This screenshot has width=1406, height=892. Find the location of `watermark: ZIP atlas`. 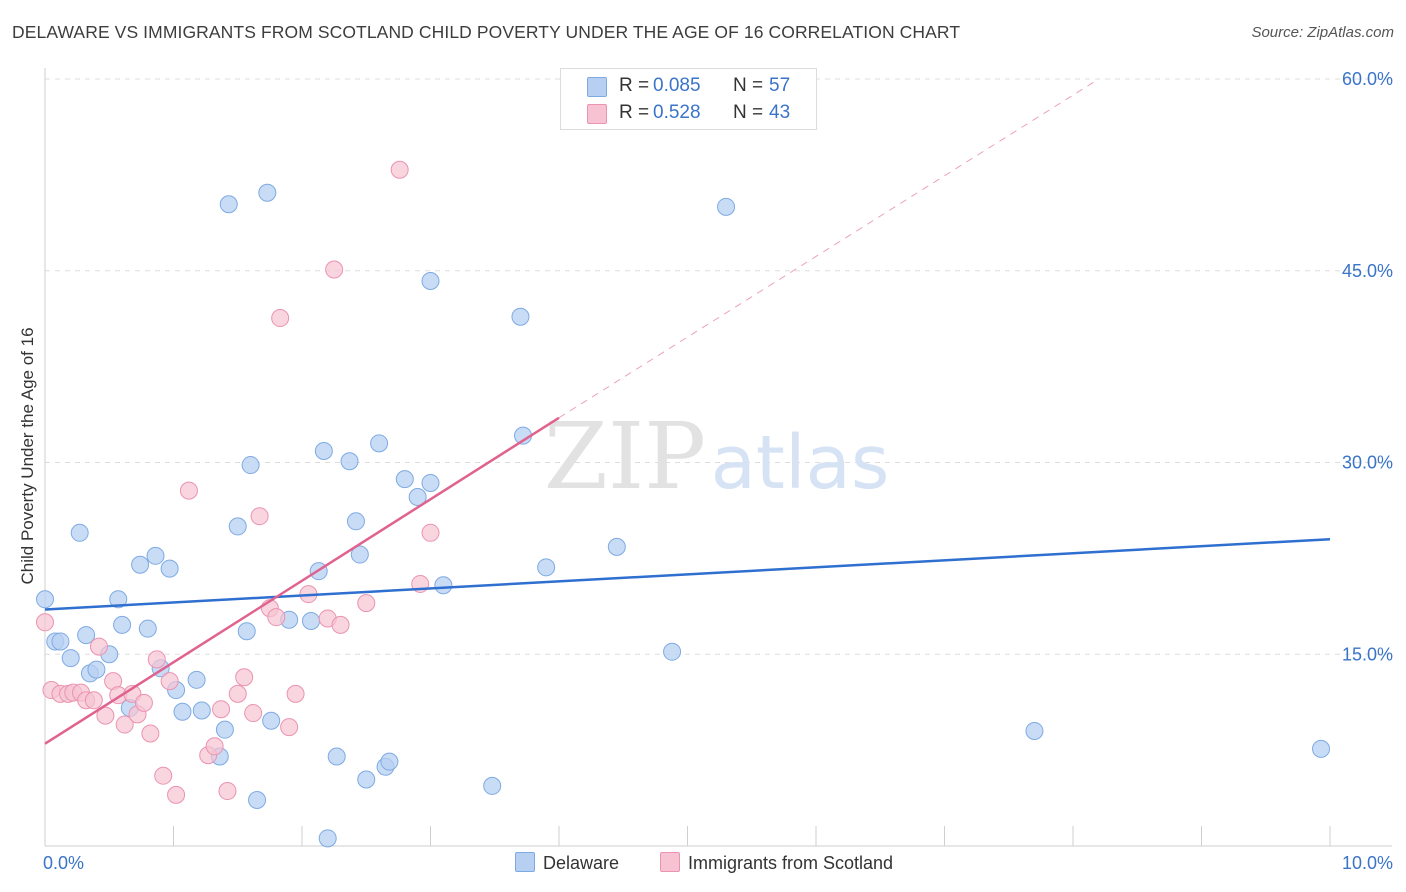

watermark: ZIP atlas is located at coordinates (717, 456).